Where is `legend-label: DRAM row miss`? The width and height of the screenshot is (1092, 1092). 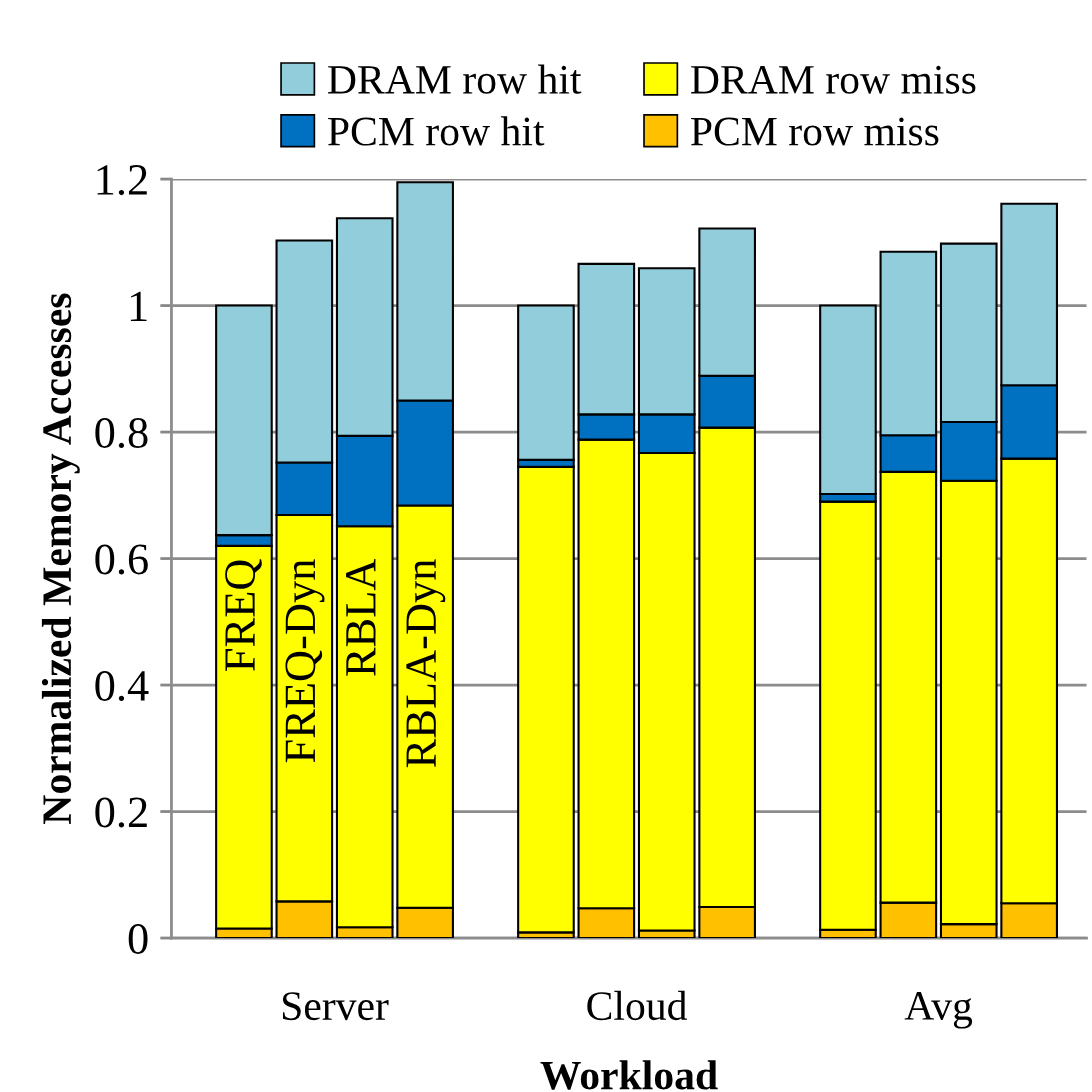 legend-label: DRAM row miss is located at coordinates (833, 79).